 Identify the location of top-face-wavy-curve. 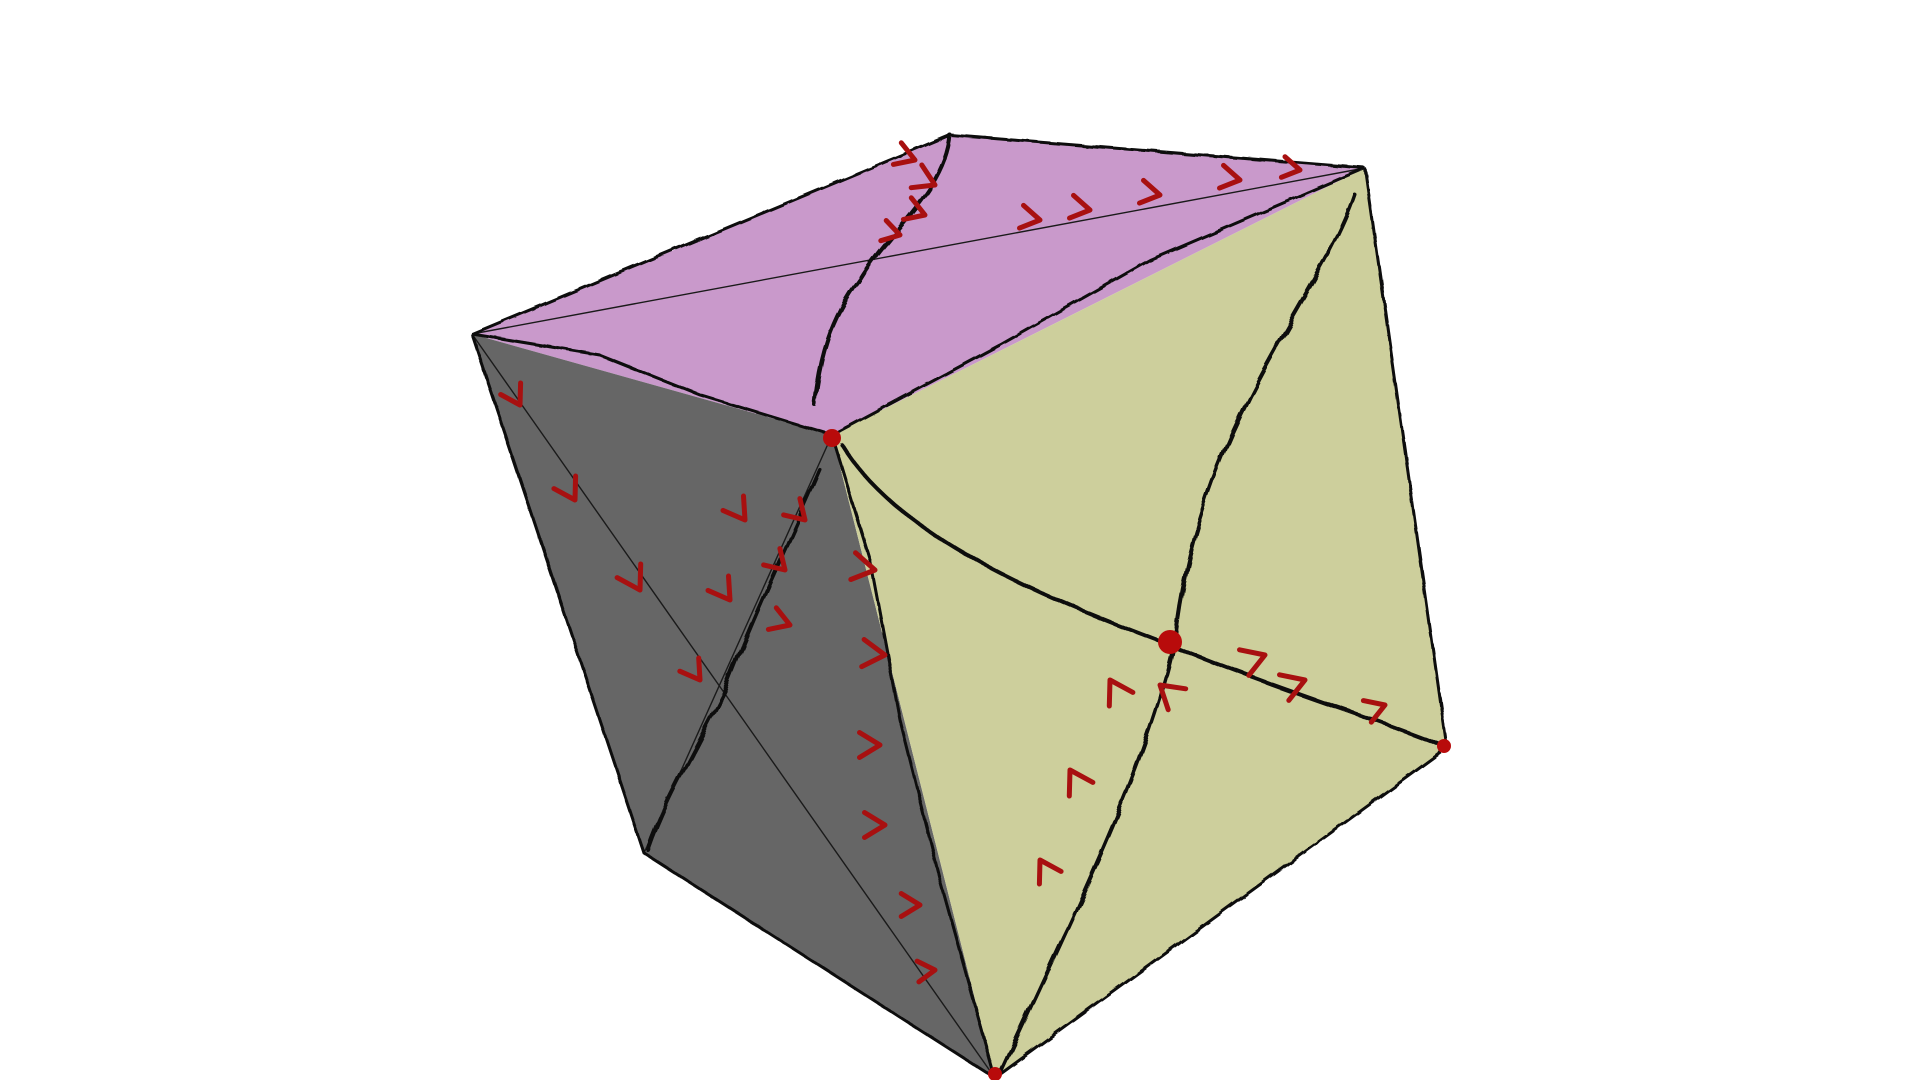
(882, 270).